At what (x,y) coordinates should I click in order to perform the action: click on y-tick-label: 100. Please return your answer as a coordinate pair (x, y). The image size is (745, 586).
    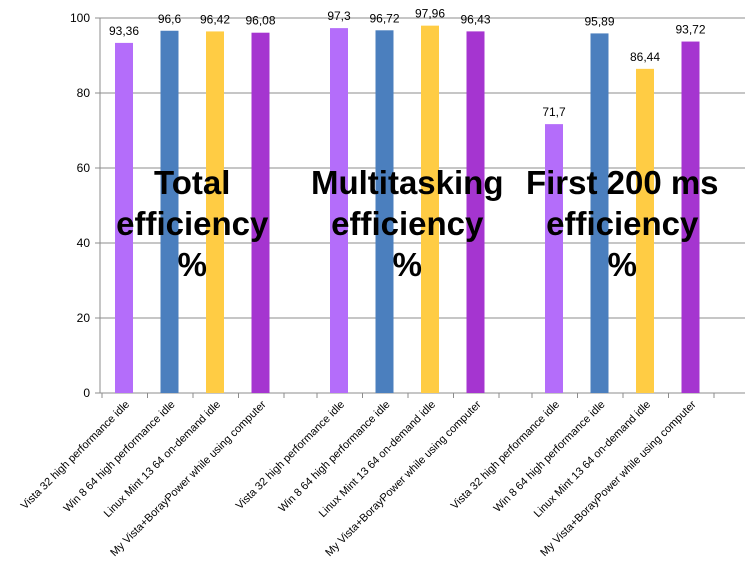
    Looking at the image, I should click on (80, 18).